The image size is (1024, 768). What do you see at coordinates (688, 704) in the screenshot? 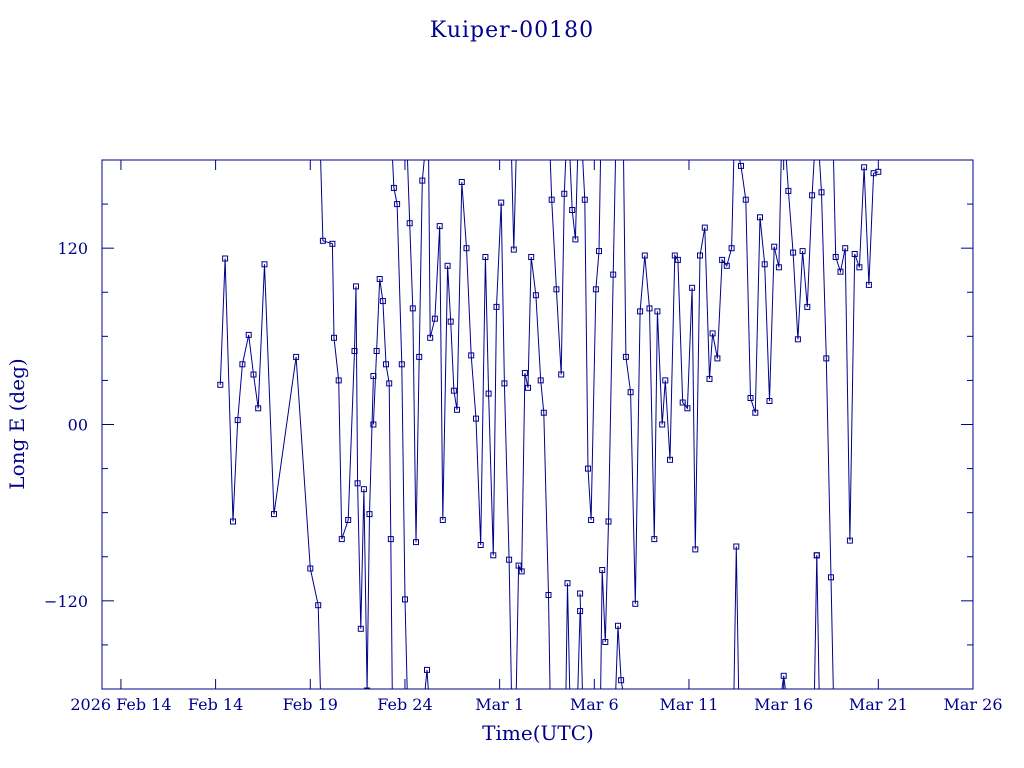
I see `x-tick-label: Mar 11` at bounding box center [688, 704].